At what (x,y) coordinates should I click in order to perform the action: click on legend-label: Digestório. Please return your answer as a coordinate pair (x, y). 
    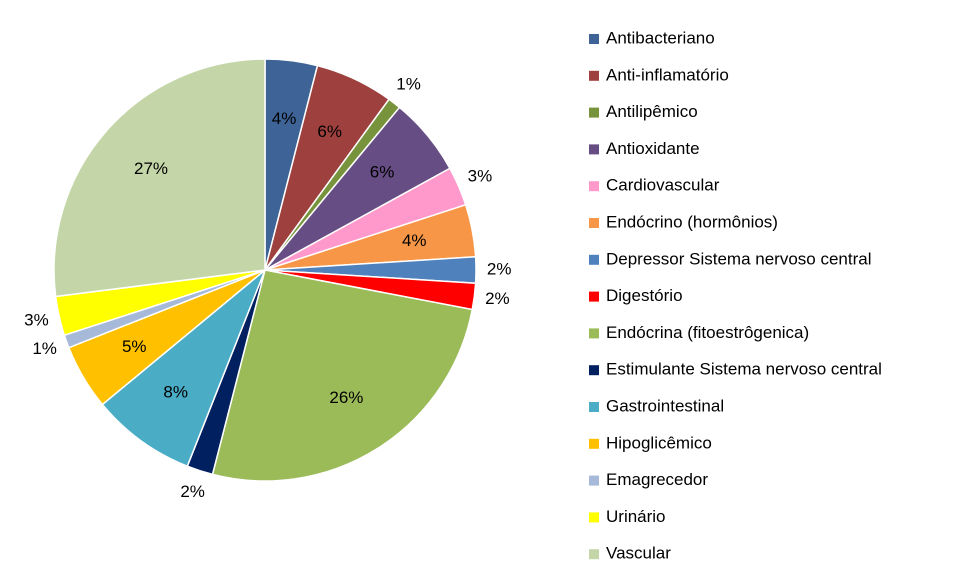
    Looking at the image, I should click on (644, 295).